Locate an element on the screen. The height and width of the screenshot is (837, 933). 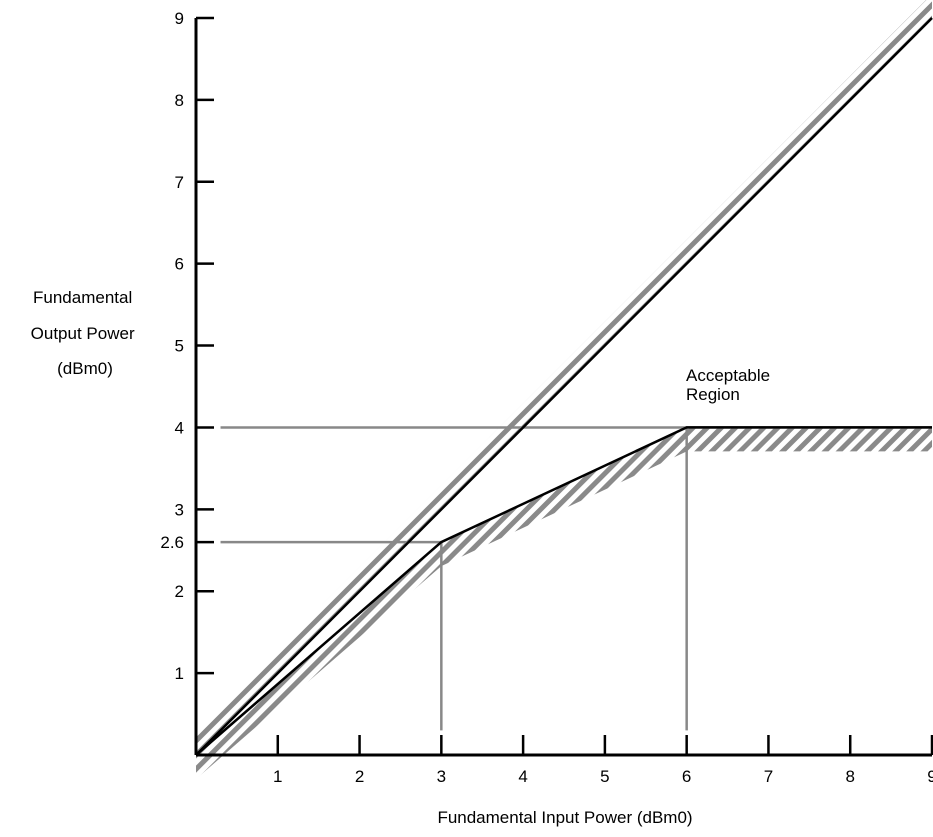
x-tick-label-7: 8 is located at coordinates (849, 776).